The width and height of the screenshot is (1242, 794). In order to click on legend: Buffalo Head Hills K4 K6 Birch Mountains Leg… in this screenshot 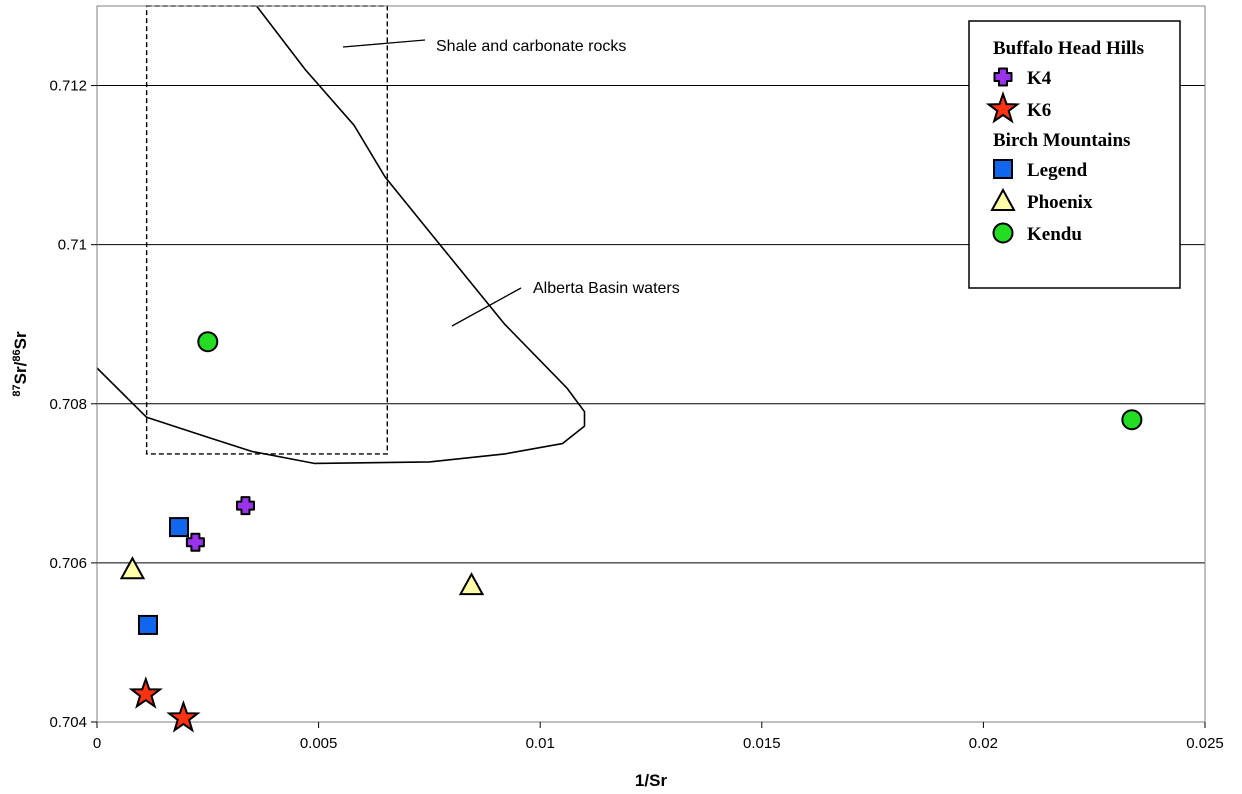, I will do `click(1074, 154)`.